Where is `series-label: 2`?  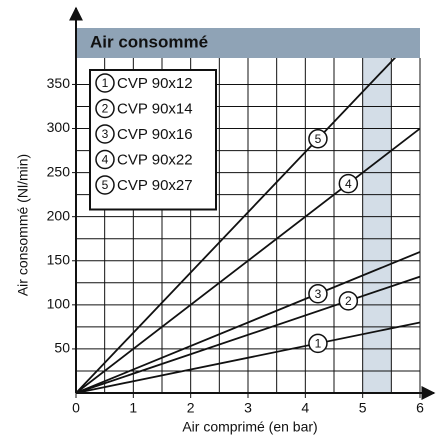 series-label: 2 is located at coordinates (348, 301).